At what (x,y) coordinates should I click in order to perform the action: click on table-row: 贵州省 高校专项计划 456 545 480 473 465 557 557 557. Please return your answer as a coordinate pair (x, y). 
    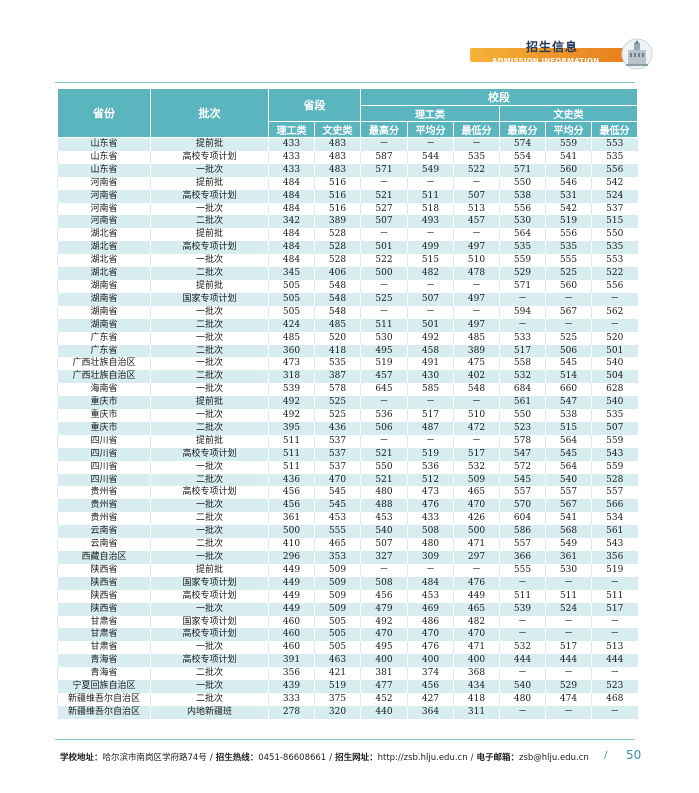
    Looking at the image, I should click on (347, 493).